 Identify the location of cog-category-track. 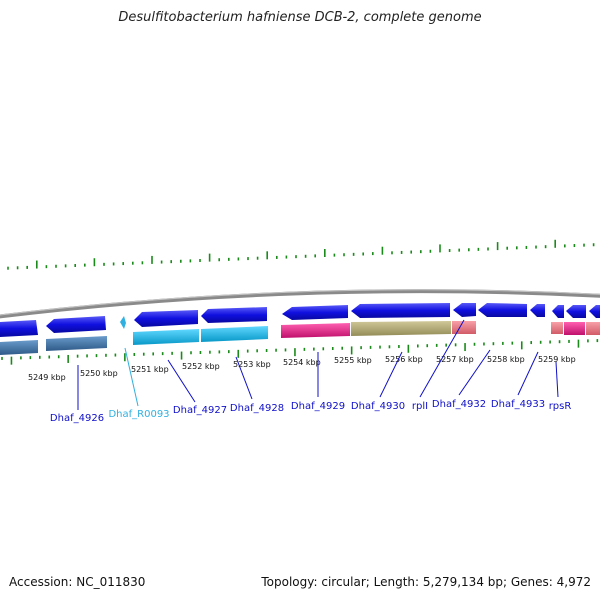
(300, 338).